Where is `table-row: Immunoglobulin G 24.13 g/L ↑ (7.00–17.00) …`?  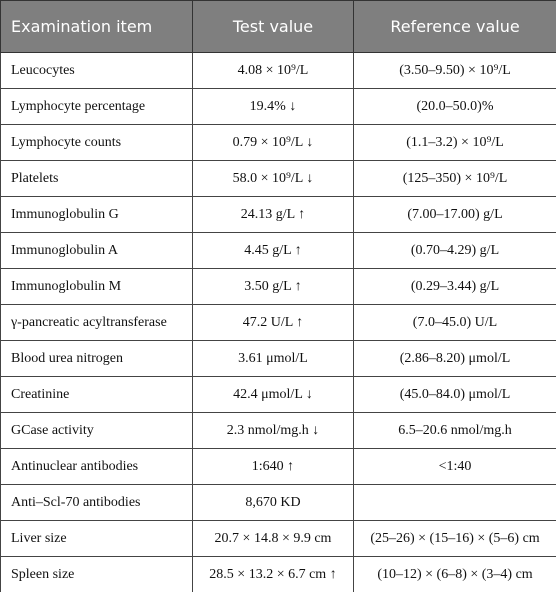 table-row: Immunoglobulin G 24.13 g/L ↑ (7.00–17.00) … is located at coordinates (278, 214).